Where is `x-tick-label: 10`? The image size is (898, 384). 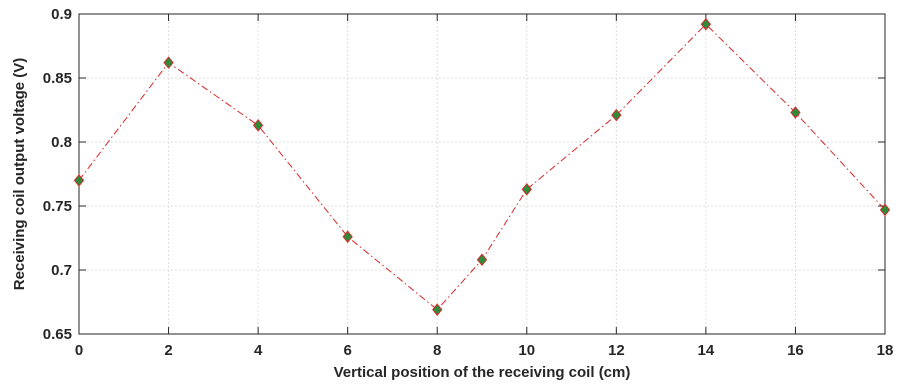 x-tick-label: 10 is located at coordinates (526, 350).